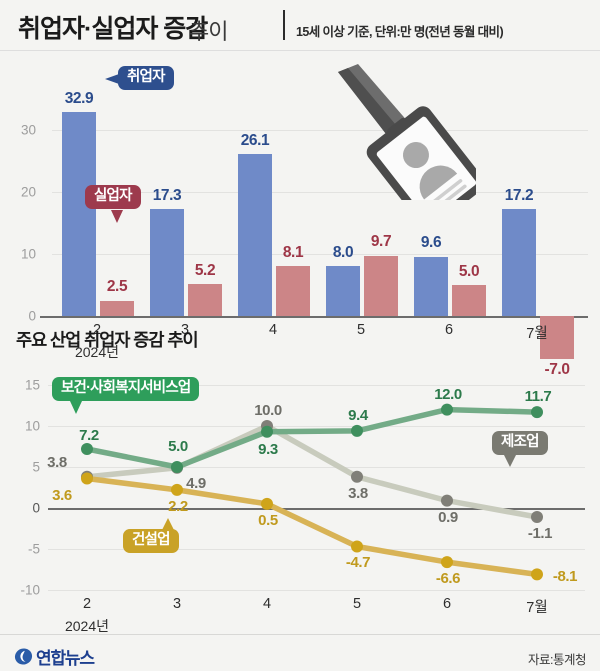 The width and height of the screenshot is (600, 671). I want to click on id-badge-icon, so click(407, 132).